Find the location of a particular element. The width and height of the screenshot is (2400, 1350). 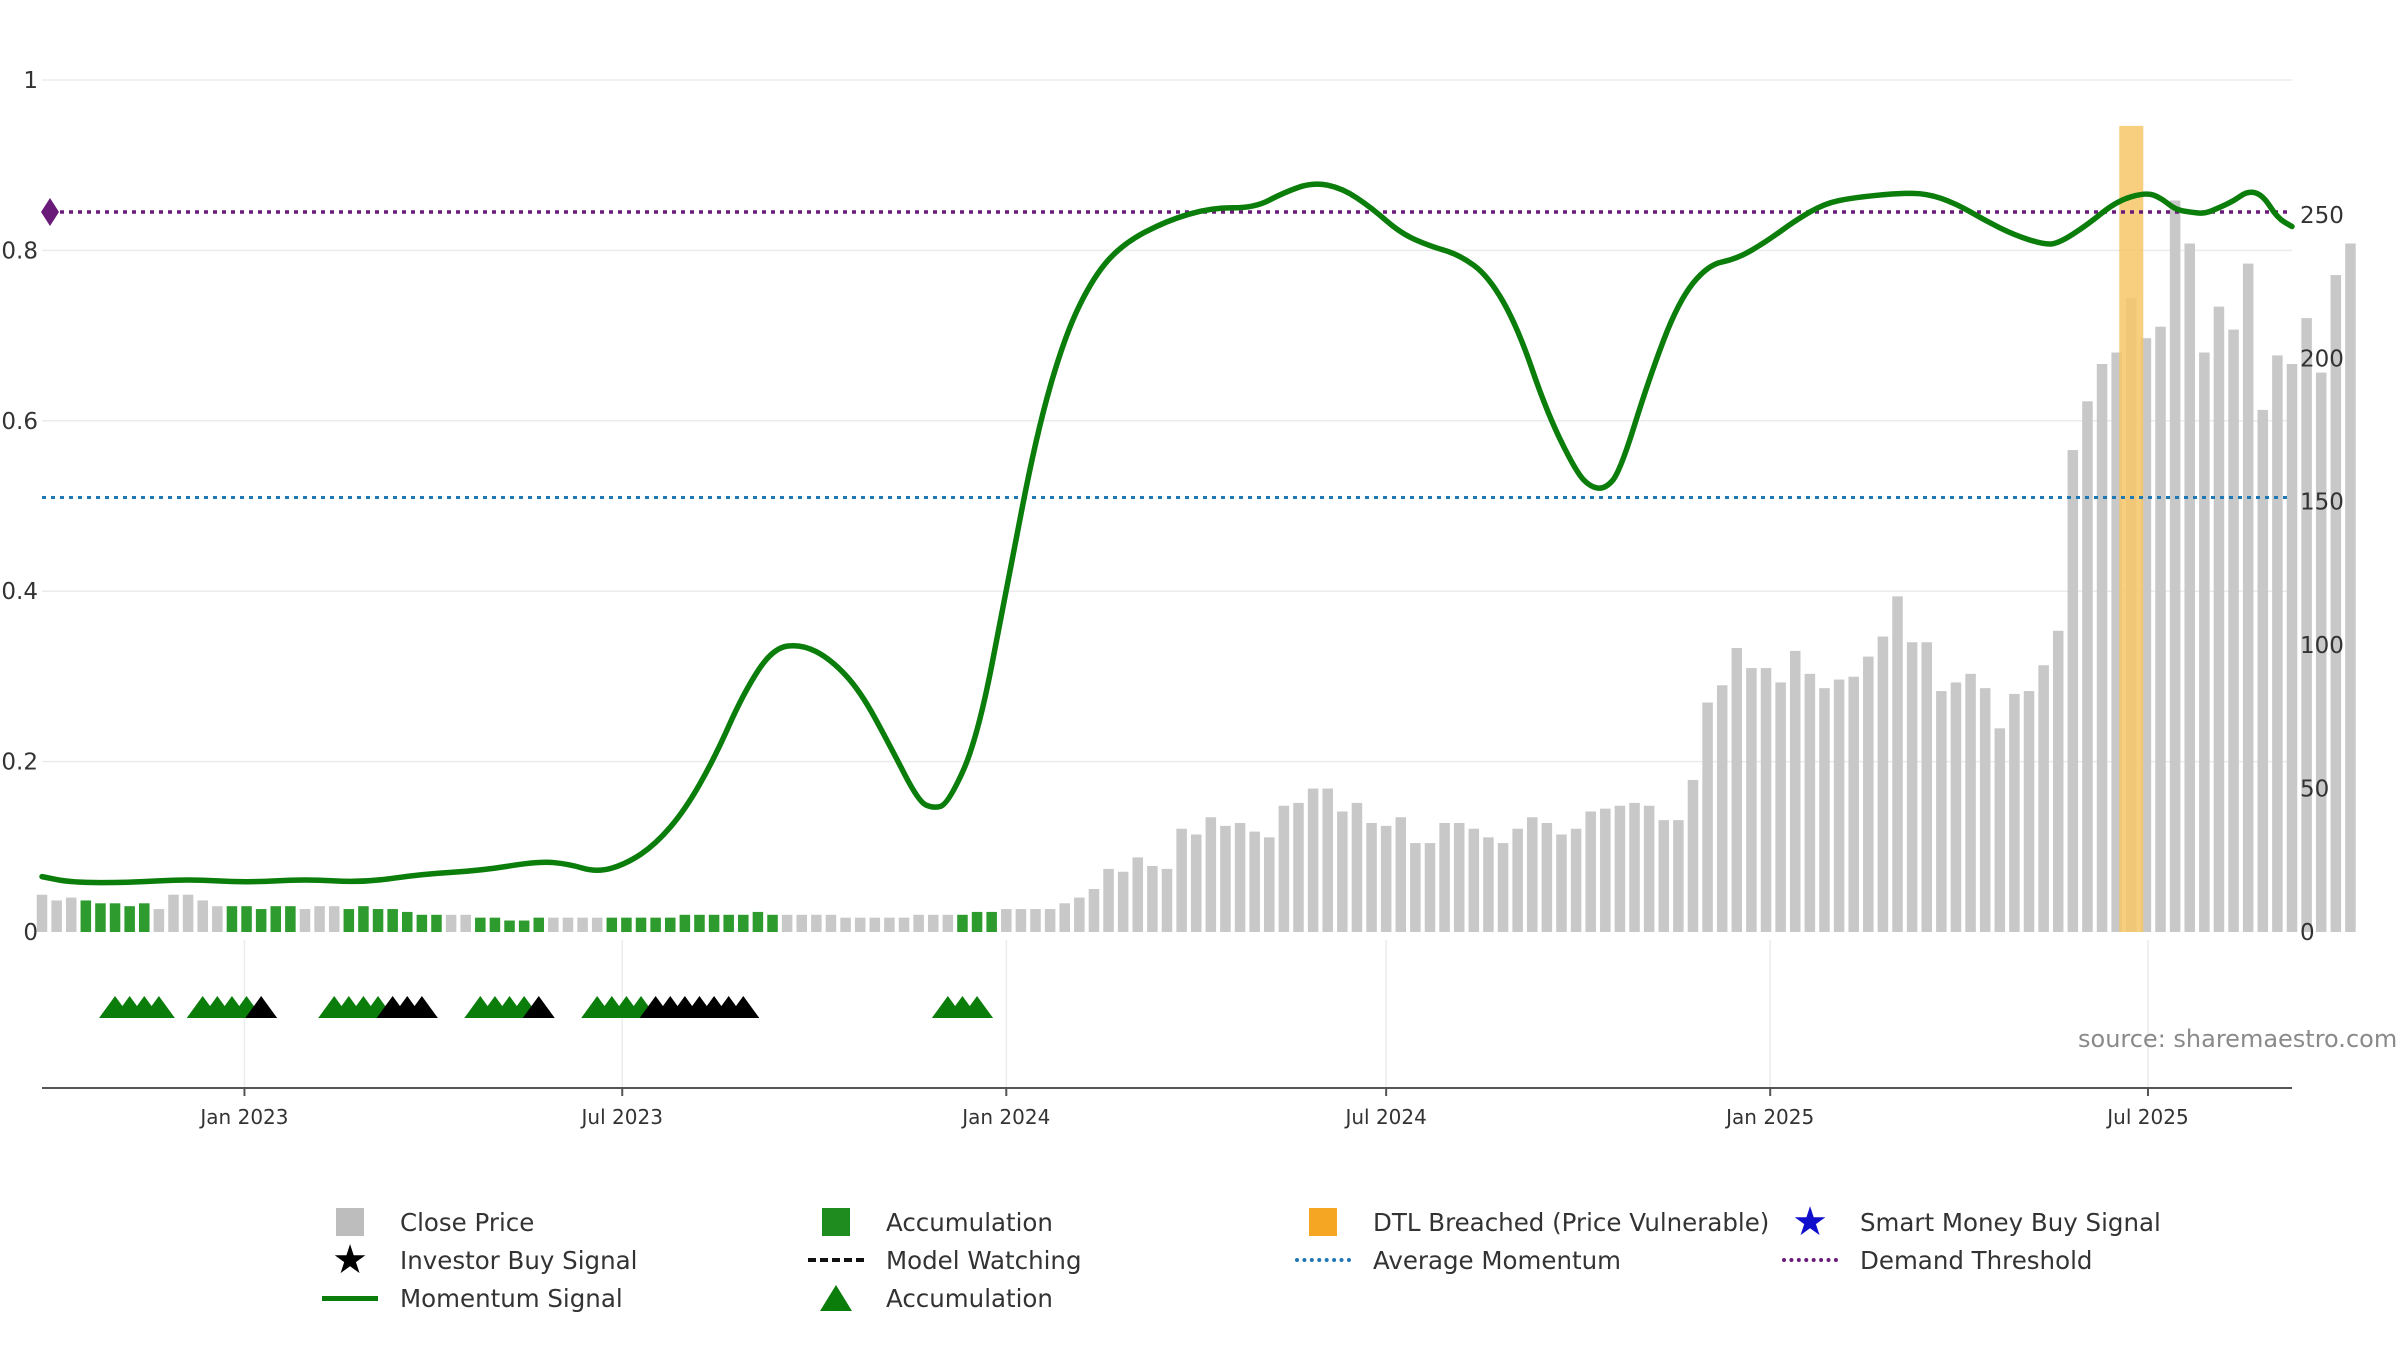

right-tick-label: 200 is located at coordinates (2322, 359).